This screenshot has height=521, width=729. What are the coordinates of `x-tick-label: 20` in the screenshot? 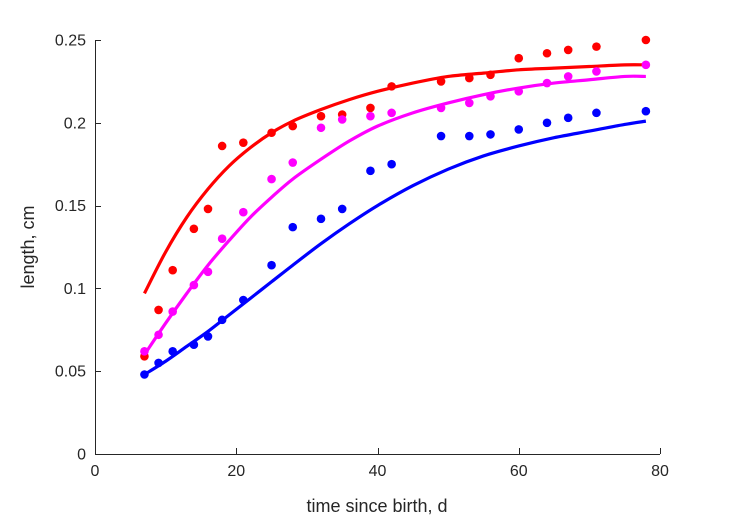 It's located at (236, 471).